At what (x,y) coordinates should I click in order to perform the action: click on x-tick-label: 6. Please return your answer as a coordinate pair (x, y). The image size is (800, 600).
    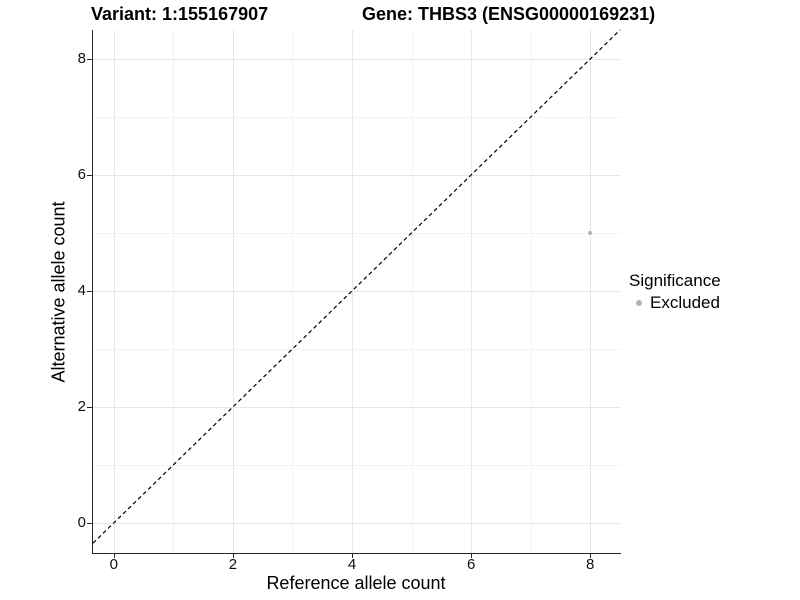
    Looking at the image, I should click on (471, 564).